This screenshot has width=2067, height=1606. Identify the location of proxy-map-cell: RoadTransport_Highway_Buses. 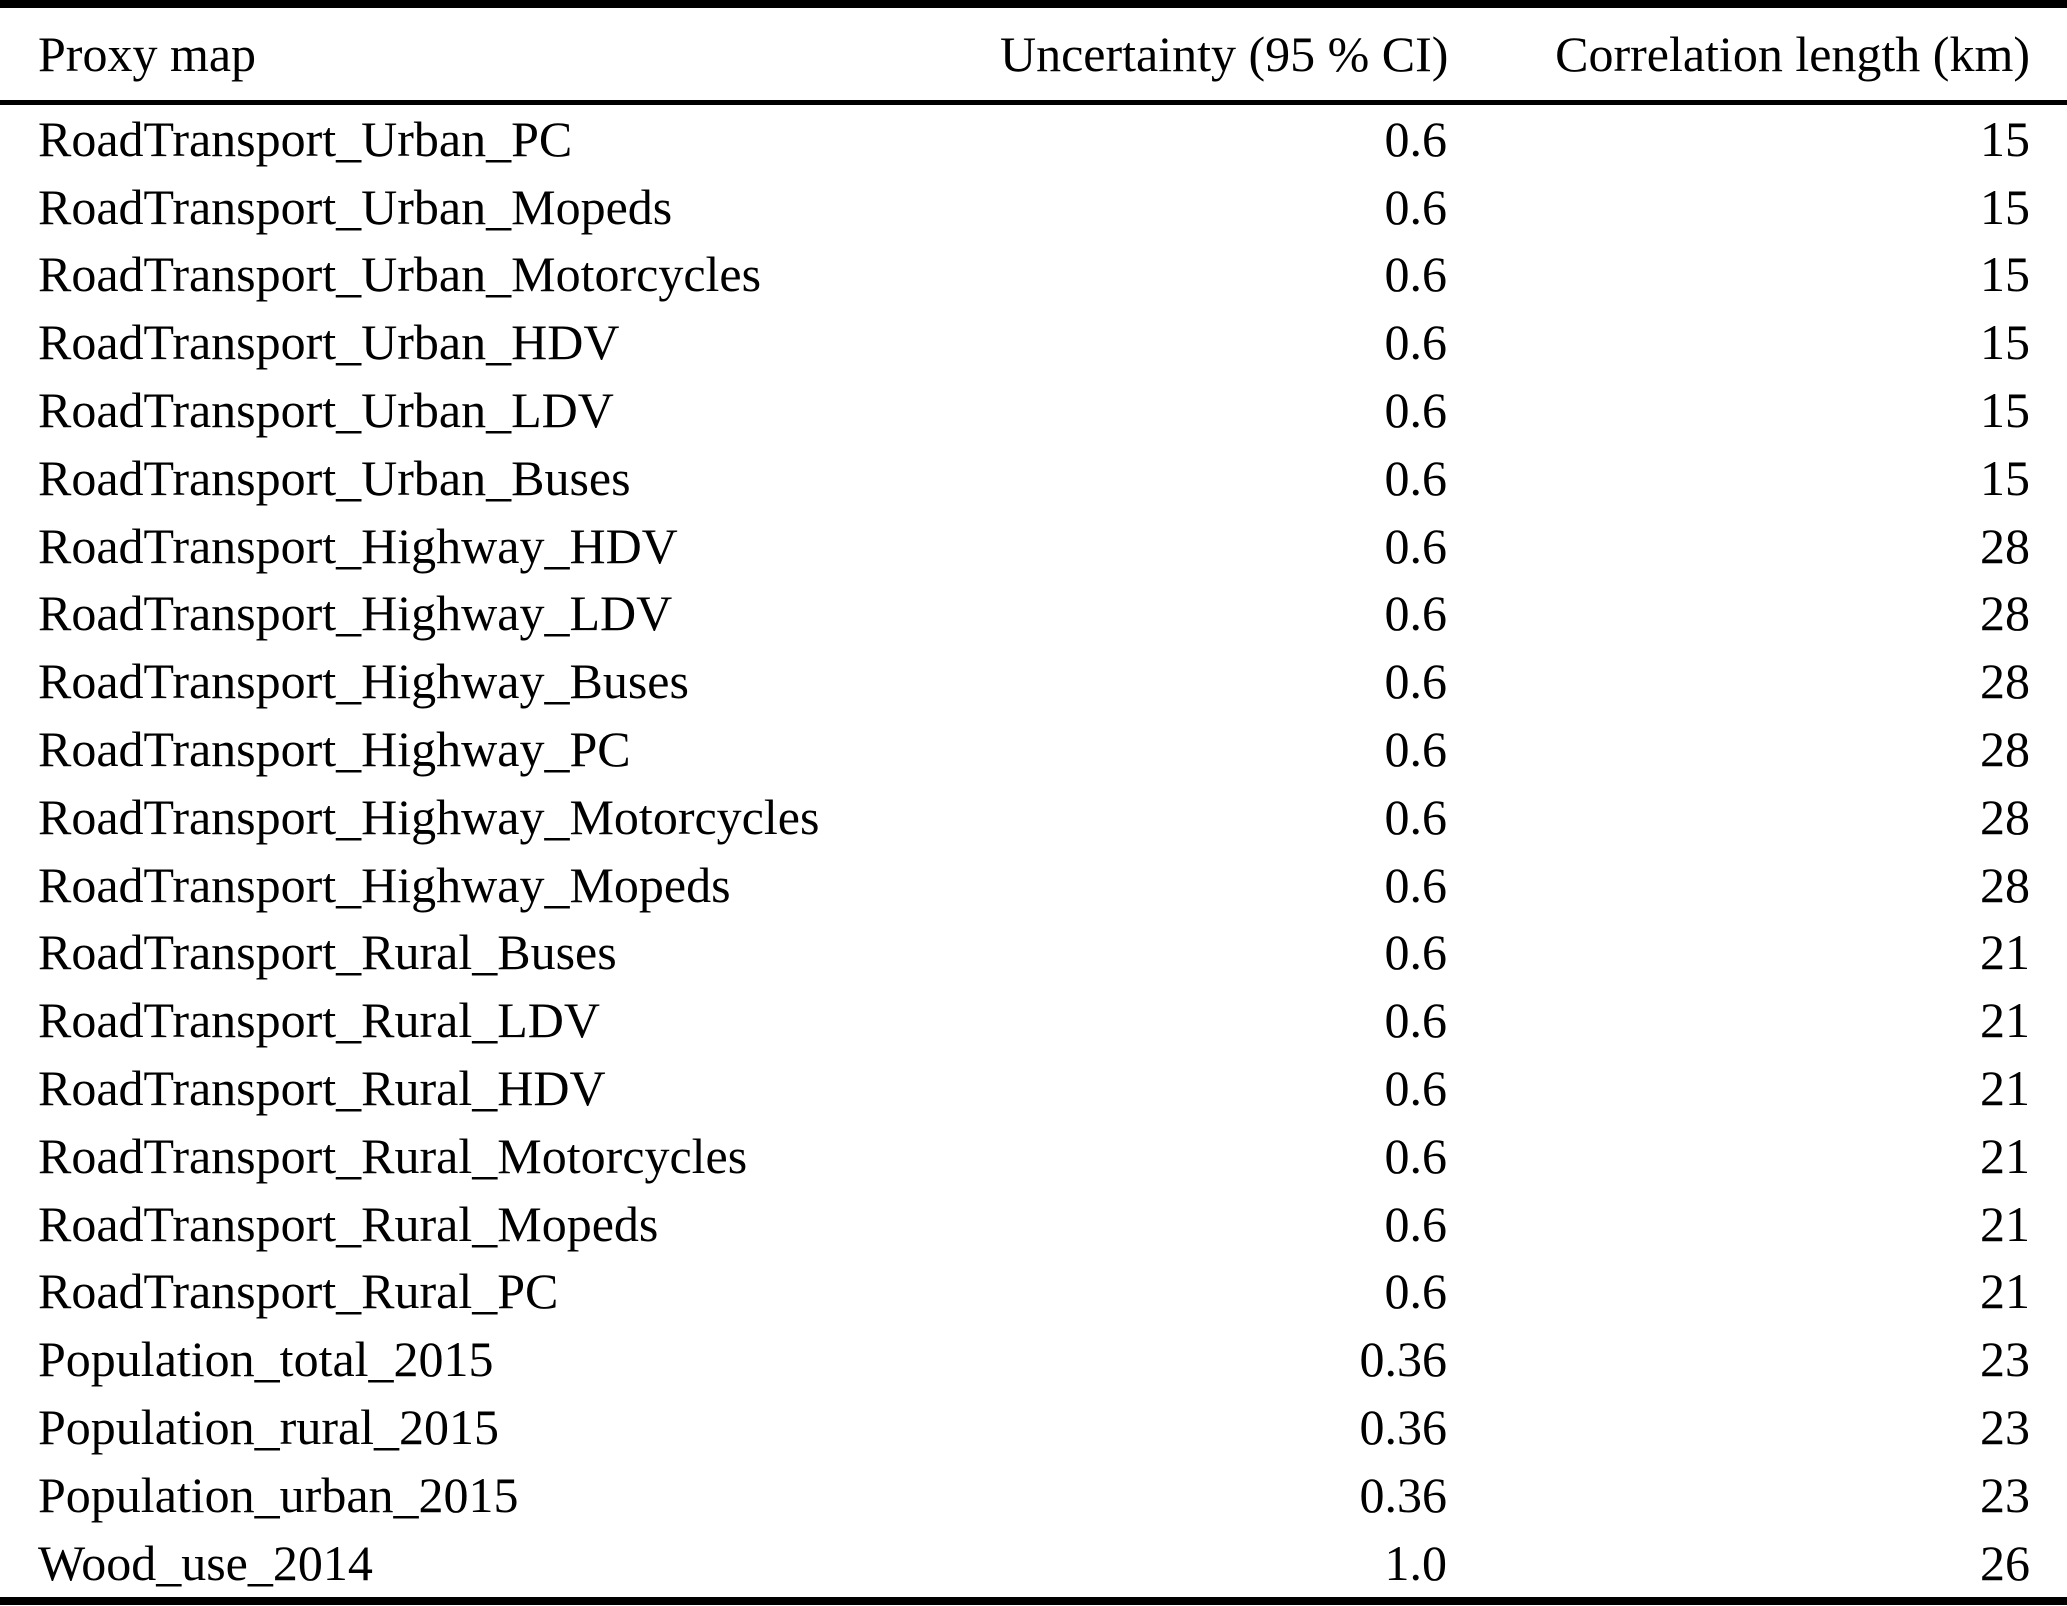
(363, 681).